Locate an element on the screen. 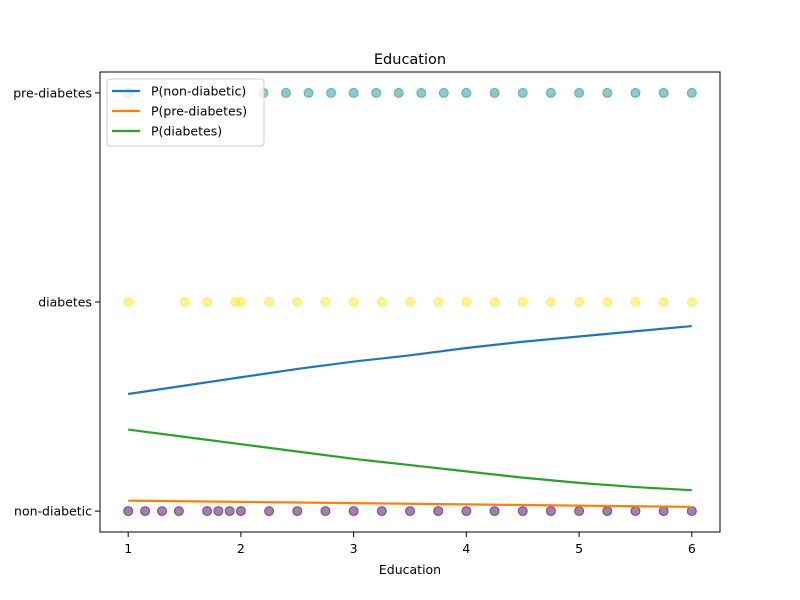 Image resolution: width=800 pixels, height=600 pixels. x-tick-label-1: 2 is located at coordinates (241, 548).